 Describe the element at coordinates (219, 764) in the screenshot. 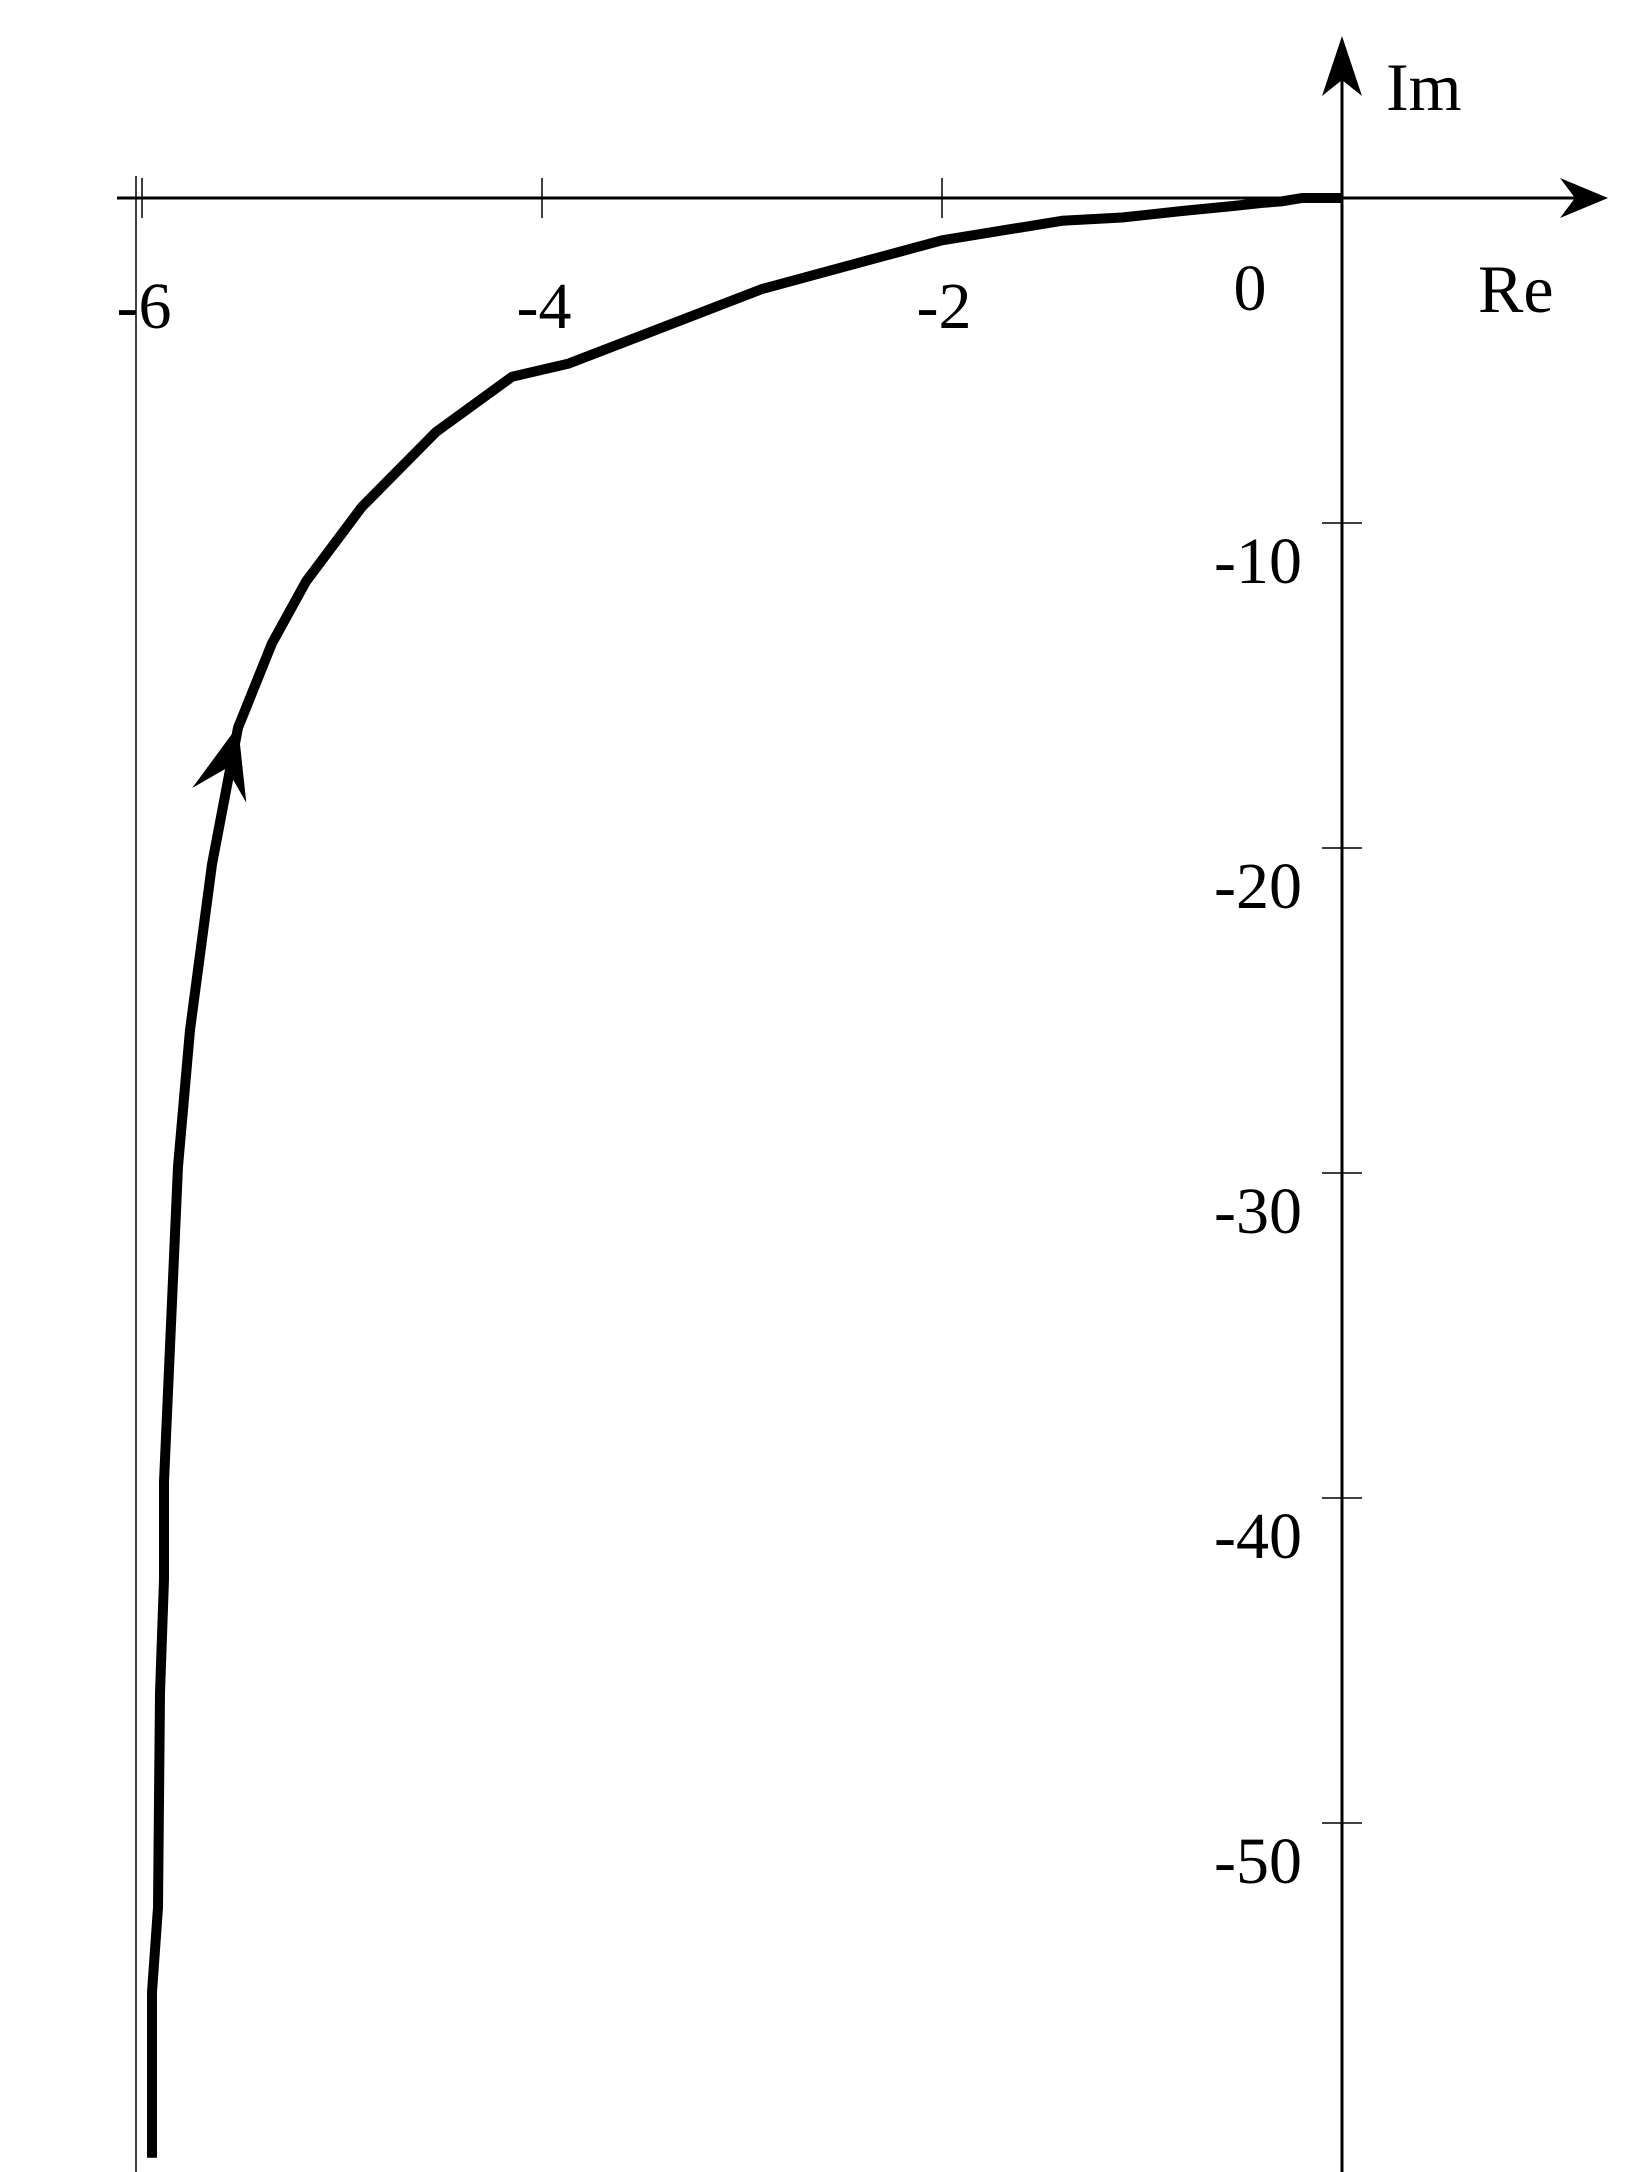

I see `direction-arrowhead` at that location.